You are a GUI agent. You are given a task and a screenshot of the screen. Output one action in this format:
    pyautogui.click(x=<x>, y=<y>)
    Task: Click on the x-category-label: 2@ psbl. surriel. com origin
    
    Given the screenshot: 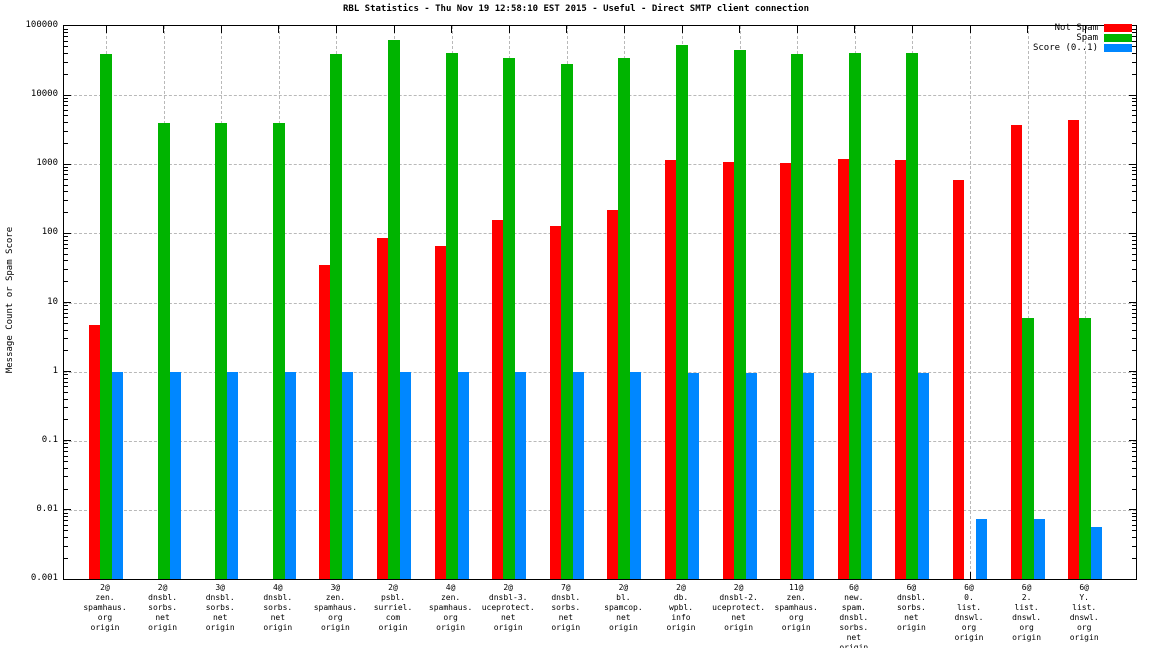 What is the action you would take?
    pyautogui.click(x=393, y=608)
    